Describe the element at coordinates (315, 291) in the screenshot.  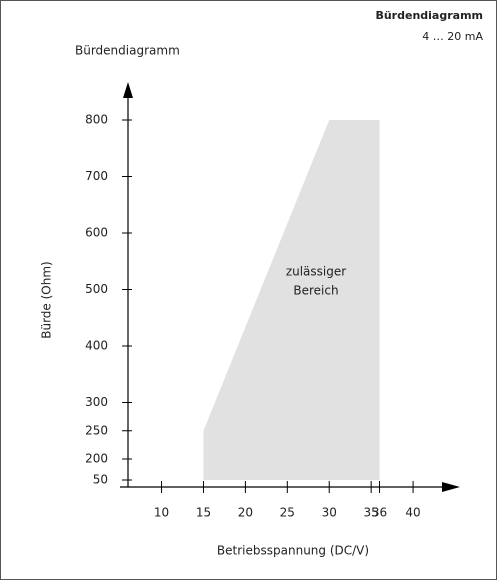
I see `annotation: Bereich` at that location.